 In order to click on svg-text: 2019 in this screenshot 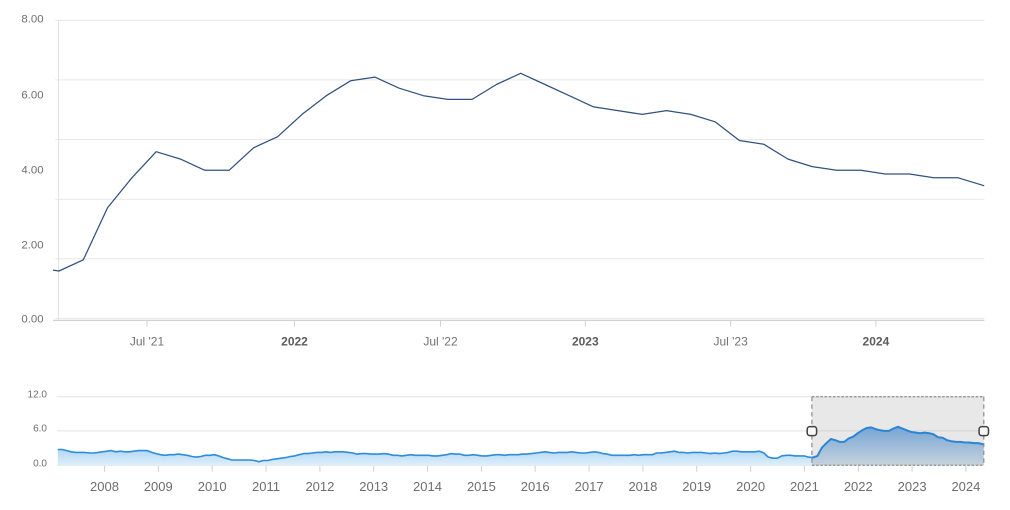, I will do `click(696, 486)`.